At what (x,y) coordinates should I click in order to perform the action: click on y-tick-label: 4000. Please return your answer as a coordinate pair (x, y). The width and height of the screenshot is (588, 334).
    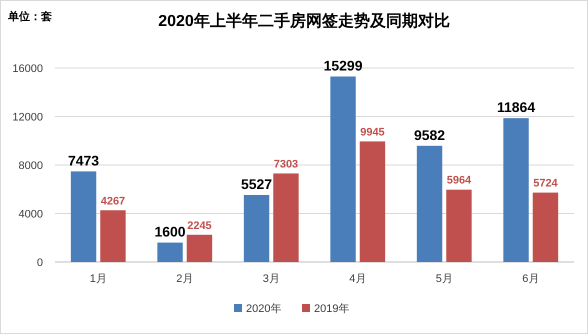
    Looking at the image, I should click on (30, 214).